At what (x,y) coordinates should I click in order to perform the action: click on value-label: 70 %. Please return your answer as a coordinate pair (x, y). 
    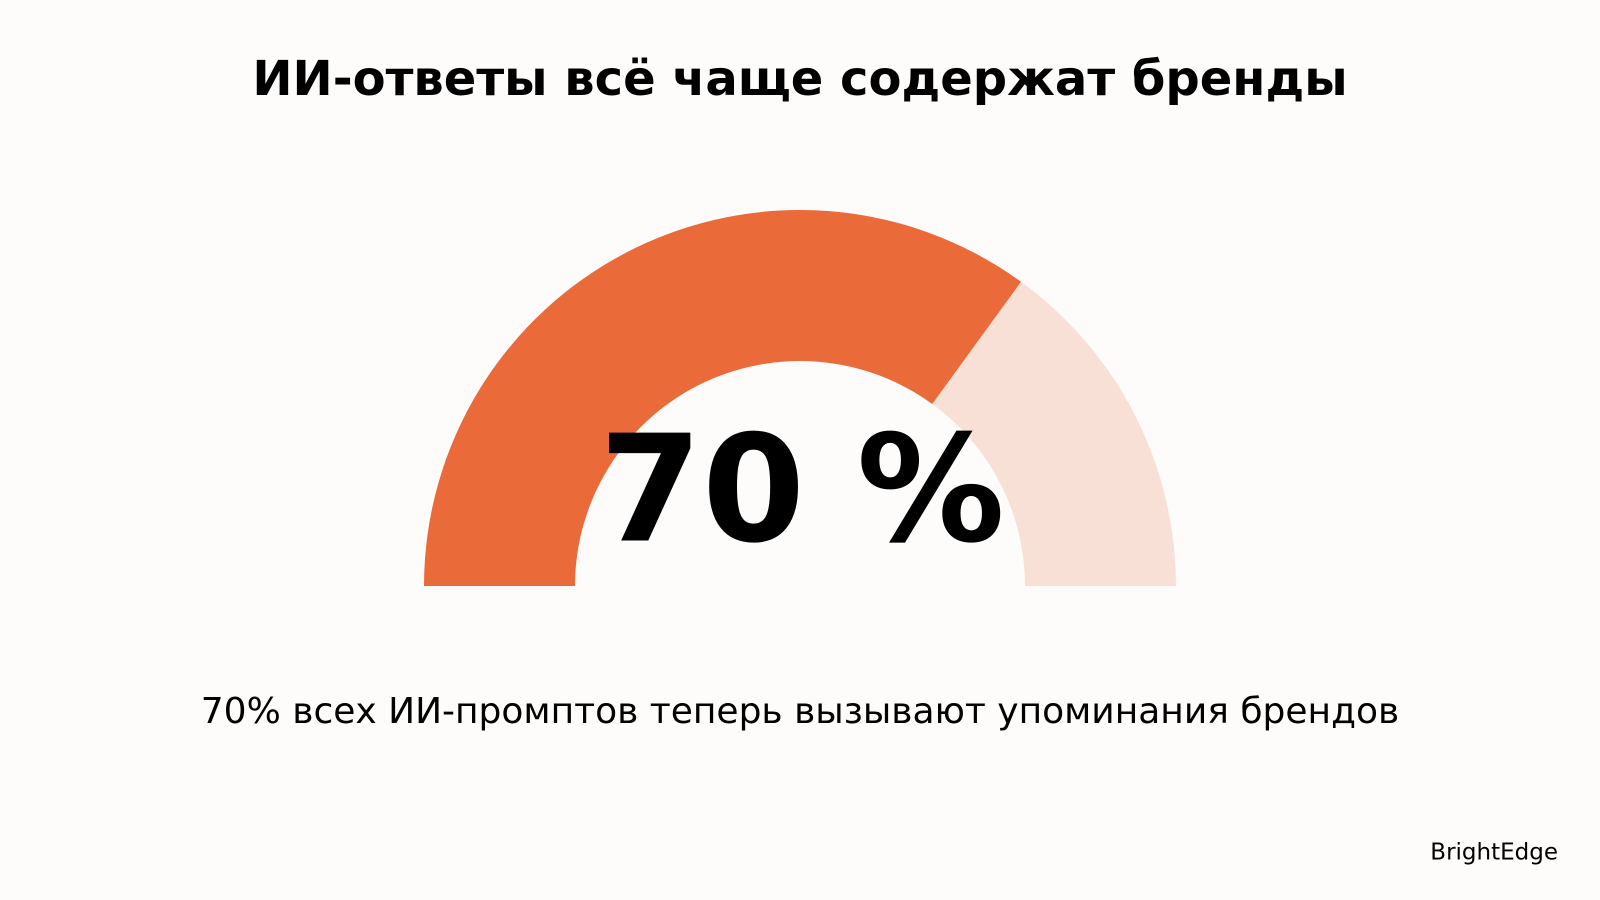
    Looking at the image, I should click on (802, 490).